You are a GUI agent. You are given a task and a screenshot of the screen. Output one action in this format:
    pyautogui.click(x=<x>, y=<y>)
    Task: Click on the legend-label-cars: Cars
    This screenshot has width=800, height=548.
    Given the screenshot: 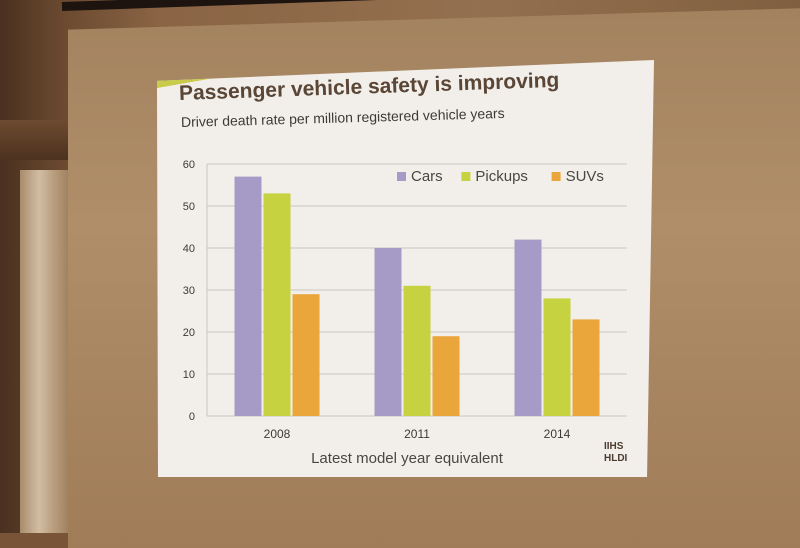 What is the action you would take?
    pyautogui.click(x=427, y=176)
    